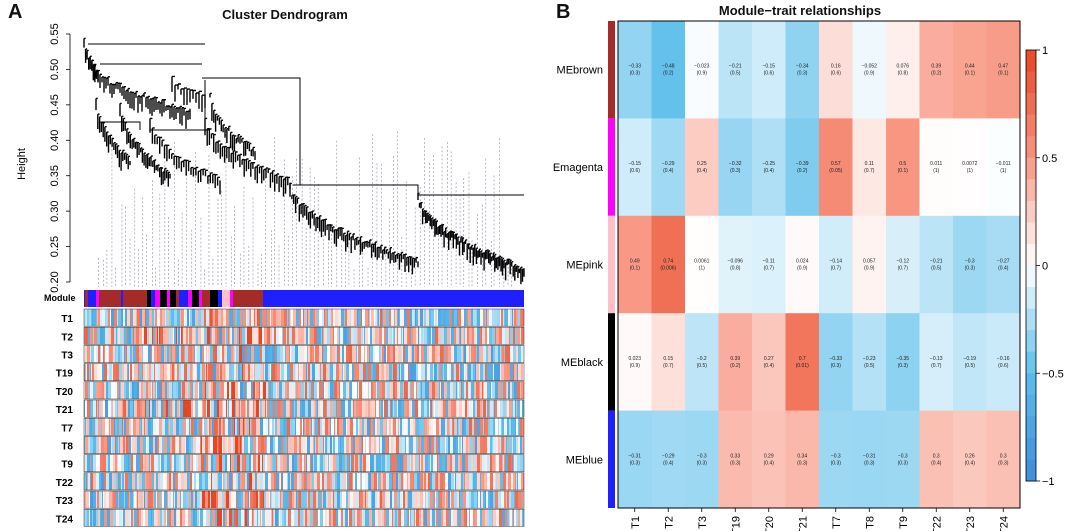 Image resolution: width=1065 pixels, height=531 pixels. Describe the element at coordinates (67, 447) in the screenshot. I see `trait-row-label: T8` at that location.